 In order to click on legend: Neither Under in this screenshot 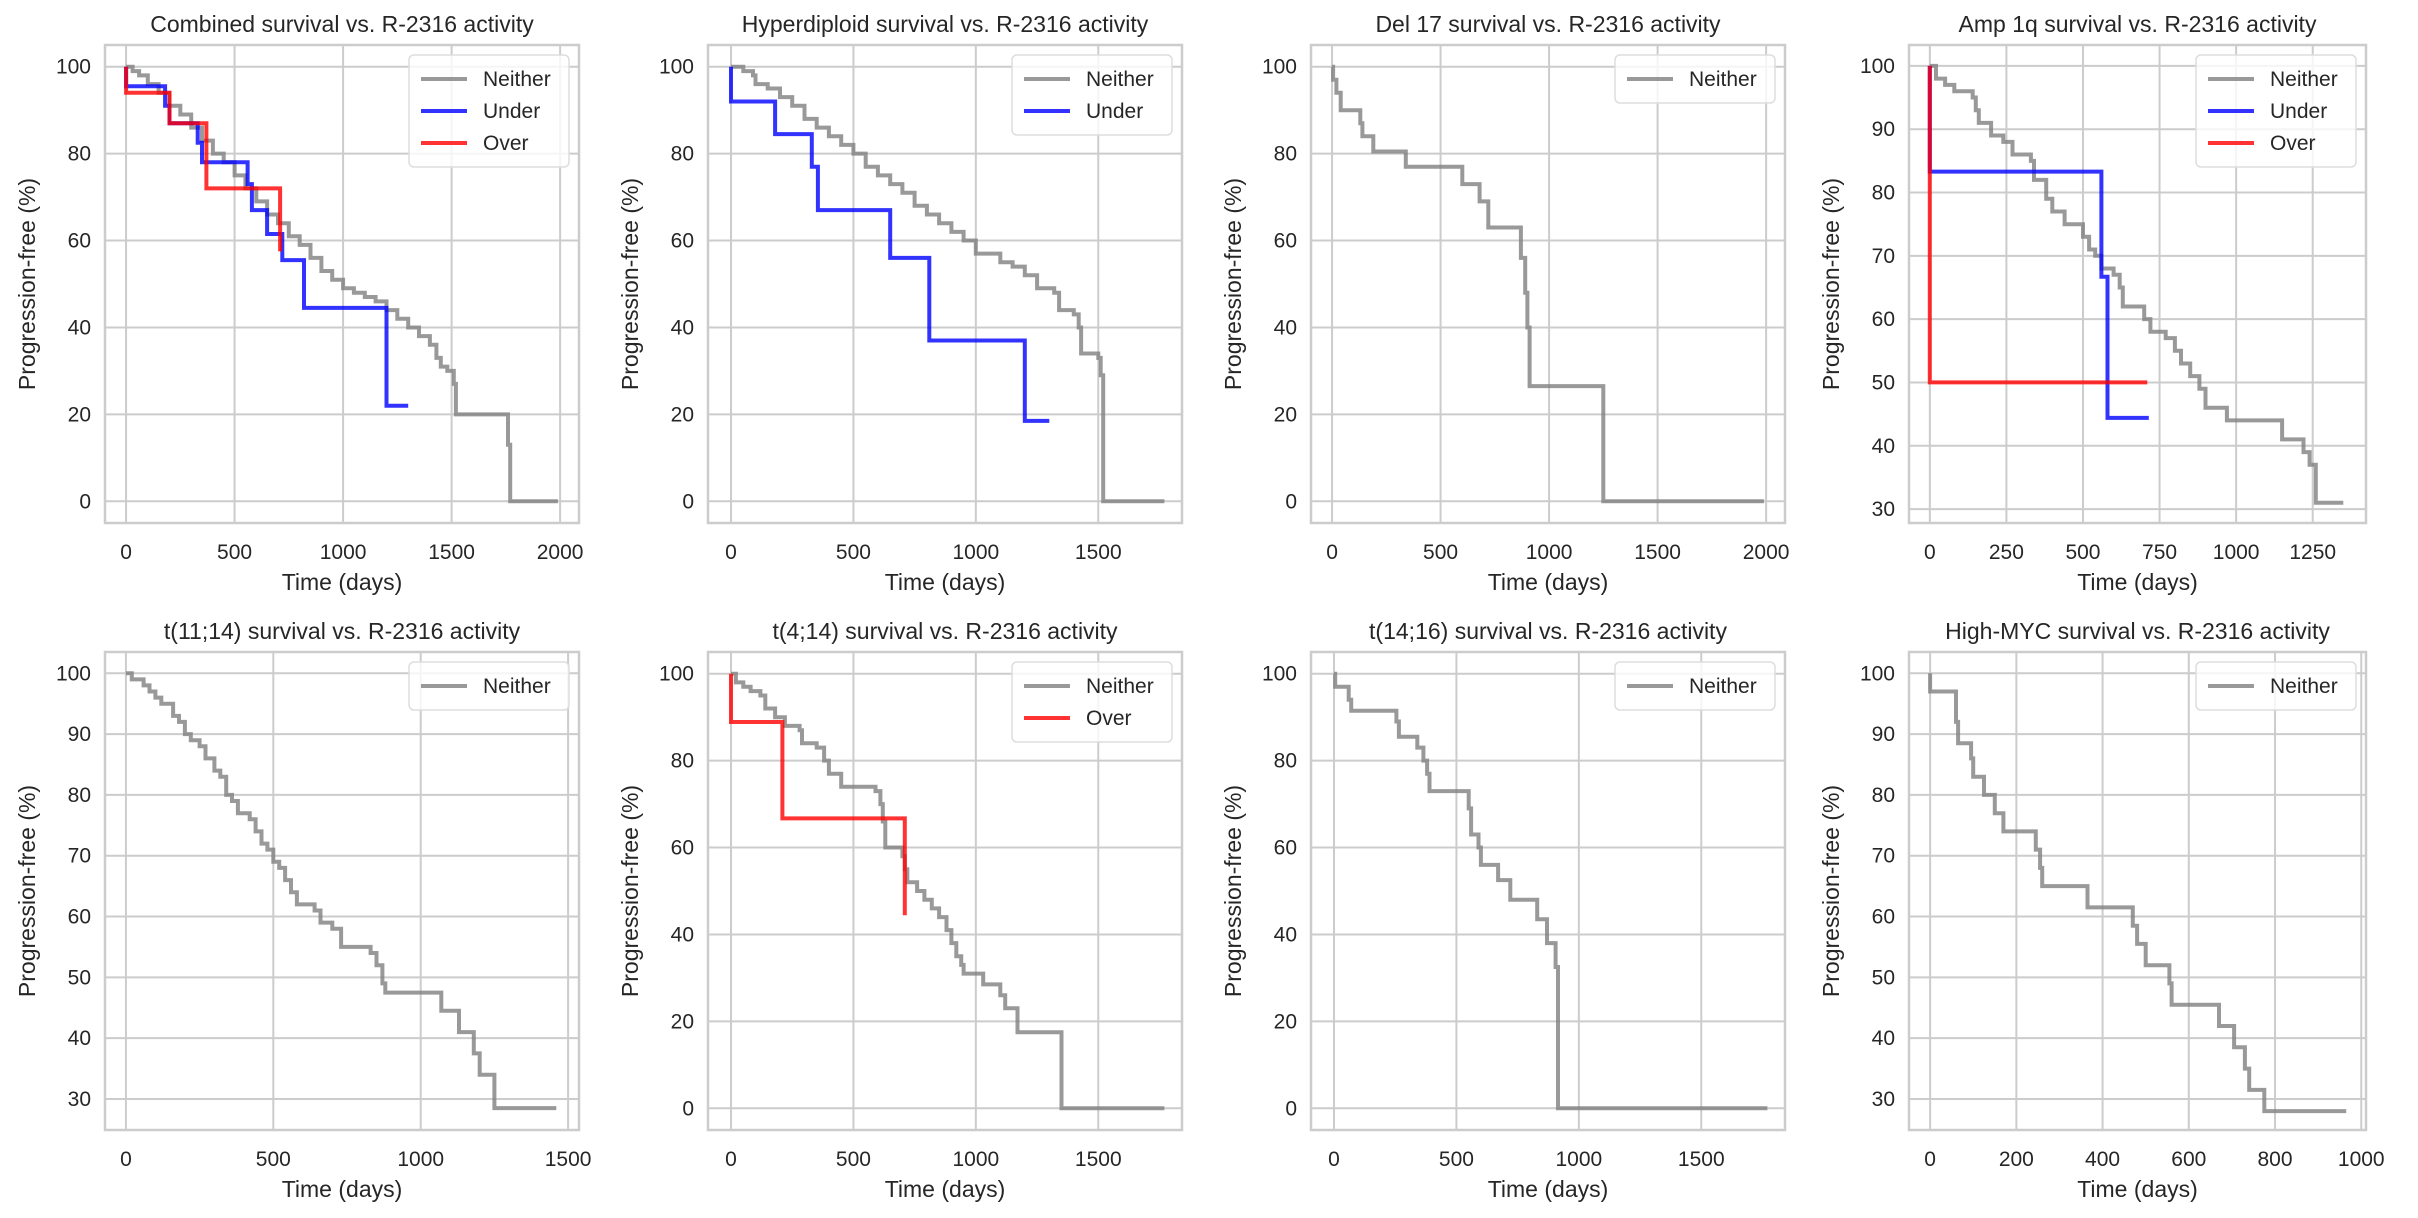, I will do `click(1092, 95)`.